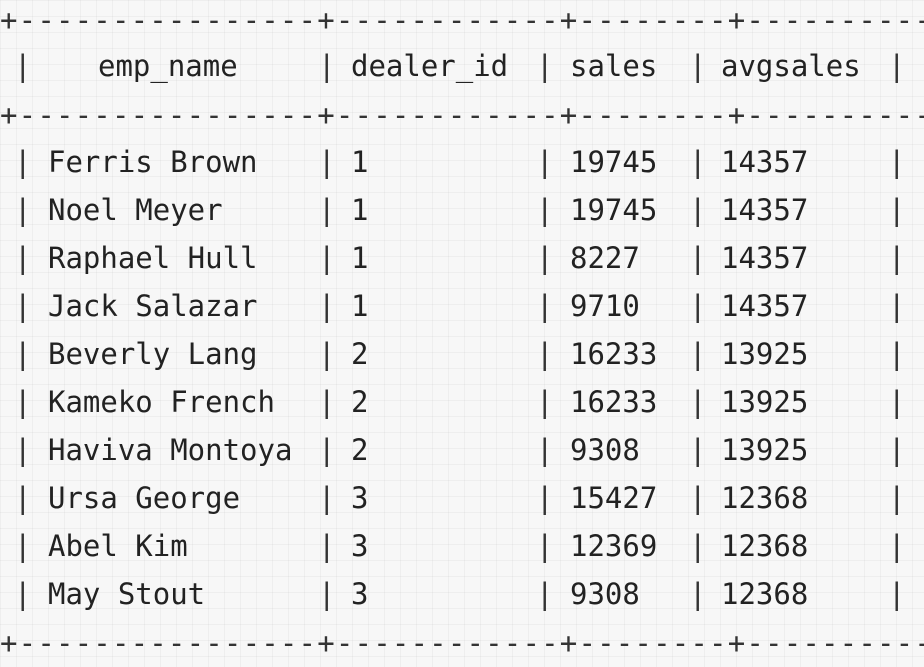 This screenshot has width=924, height=667. Describe the element at coordinates (605, 306) in the screenshot. I see `cell-sales: 9710` at that location.